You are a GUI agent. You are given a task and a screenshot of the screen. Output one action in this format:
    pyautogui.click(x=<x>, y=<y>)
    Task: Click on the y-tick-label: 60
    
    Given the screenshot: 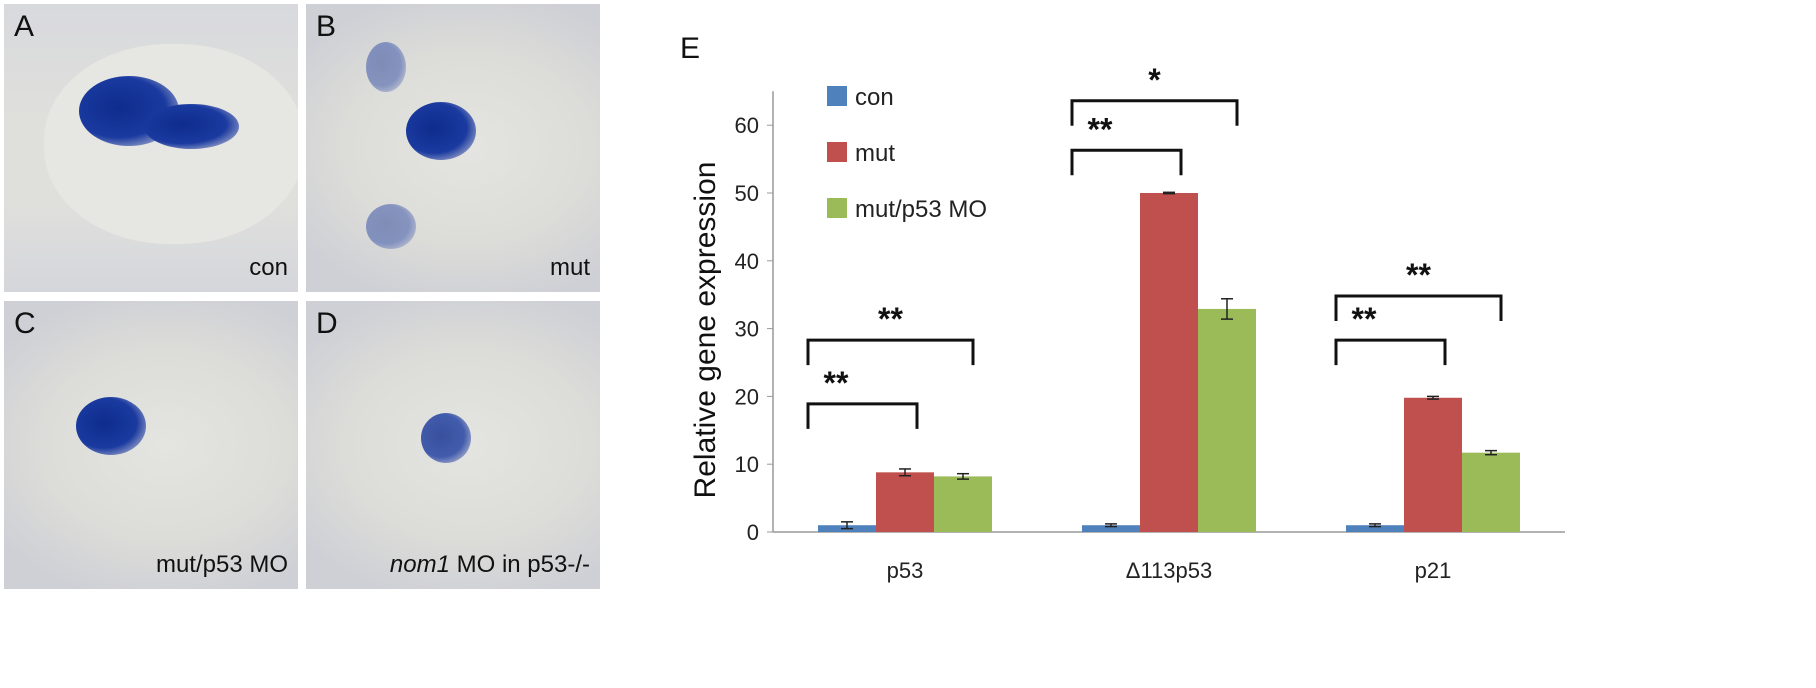 What is the action you would take?
    pyautogui.click(x=747, y=125)
    